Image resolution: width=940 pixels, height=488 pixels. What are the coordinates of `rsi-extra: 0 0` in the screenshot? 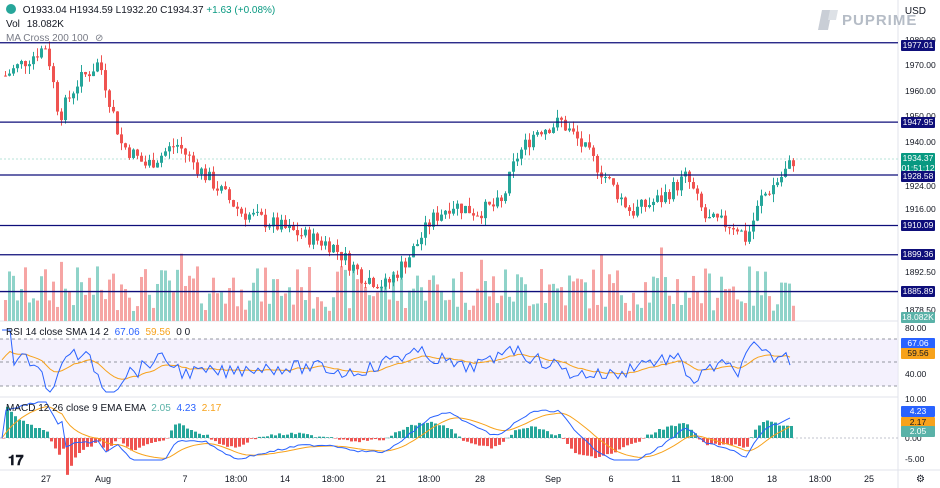 It's located at (183, 332).